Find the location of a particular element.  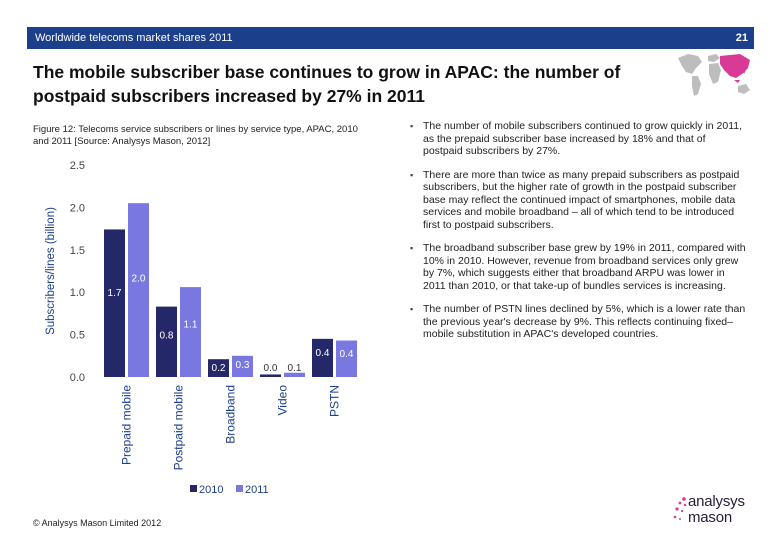

header-bar: Worldwide telecoms market shares 2011 21 is located at coordinates (390, 38).